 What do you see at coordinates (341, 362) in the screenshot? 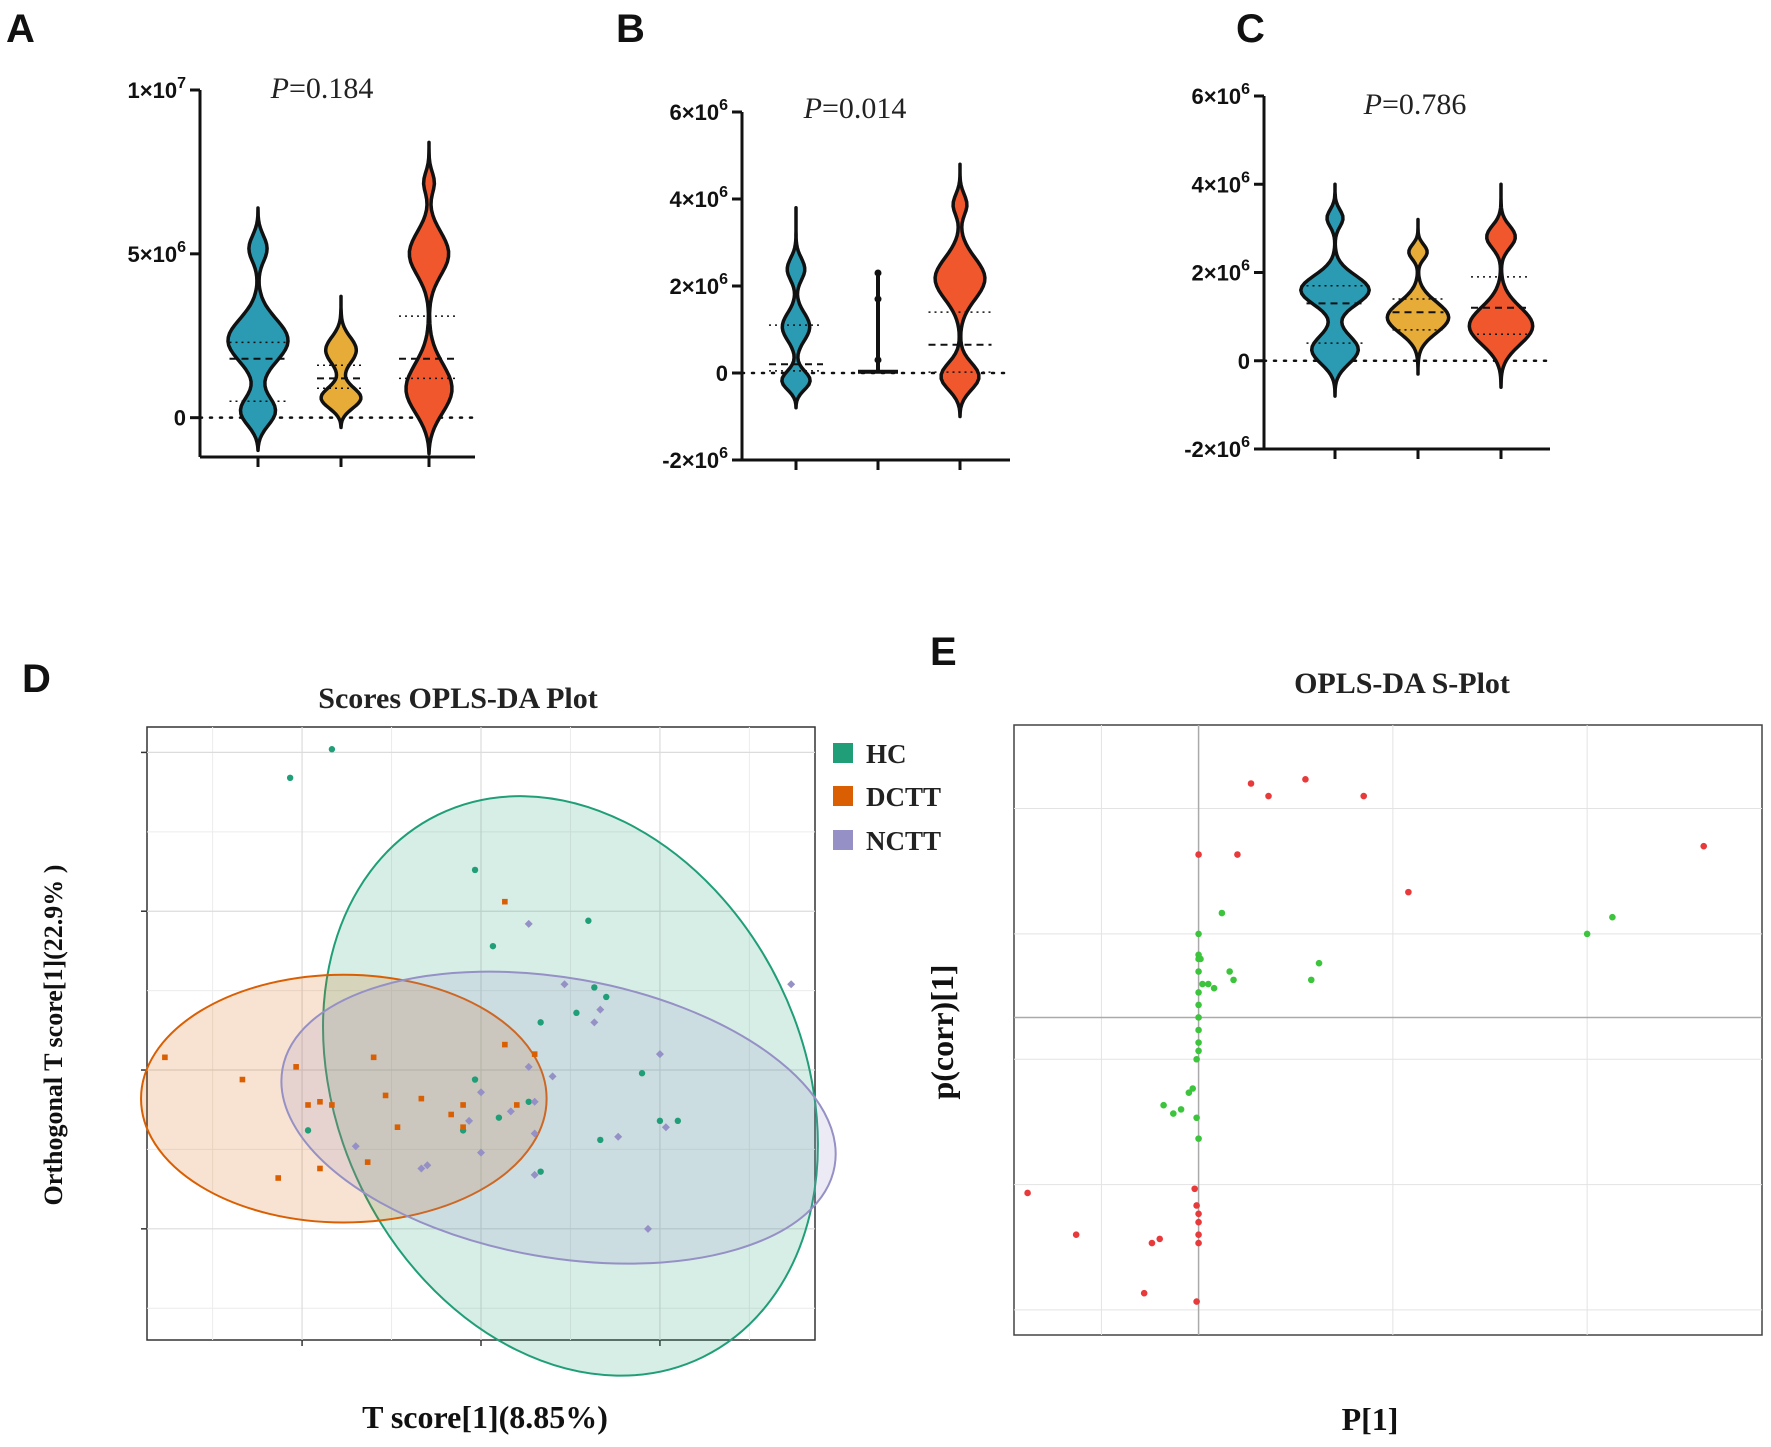
I see `violin-dctt` at bounding box center [341, 362].